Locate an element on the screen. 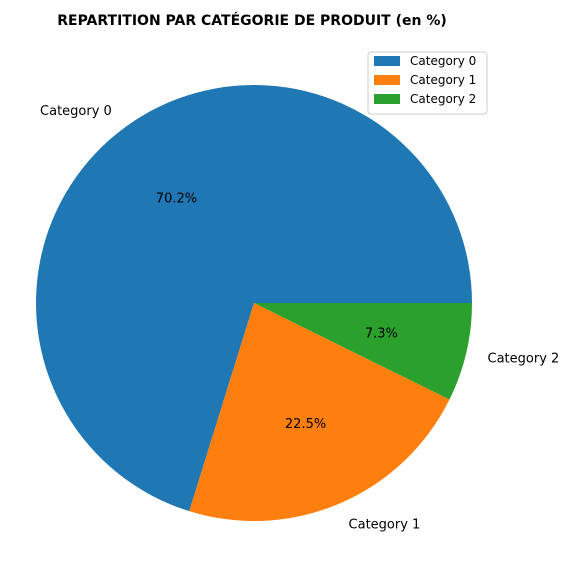  legend: Category 0 Category 1 Category 2 is located at coordinates (427, 83).